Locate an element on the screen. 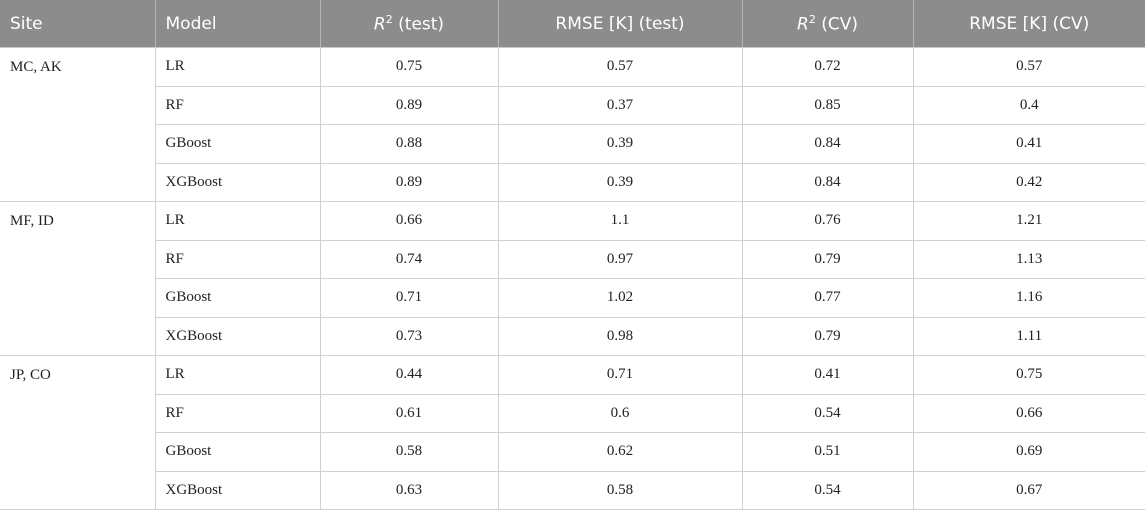 This screenshot has height=510, width=1145. table-row: XGBoost 0.89 0.39 0.84 0.42 is located at coordinates (572, 182).